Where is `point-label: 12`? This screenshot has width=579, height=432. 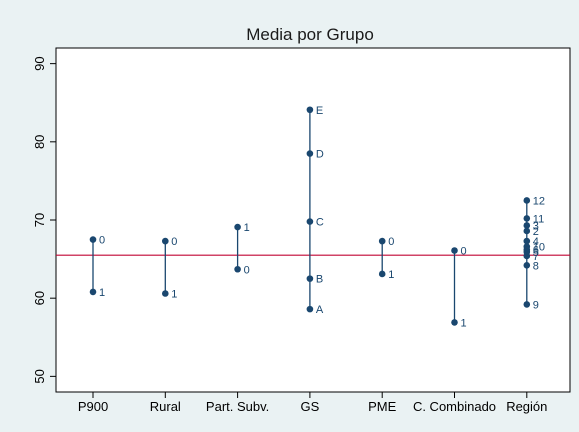
point-label: 12 is located at coordinates (539, 201).